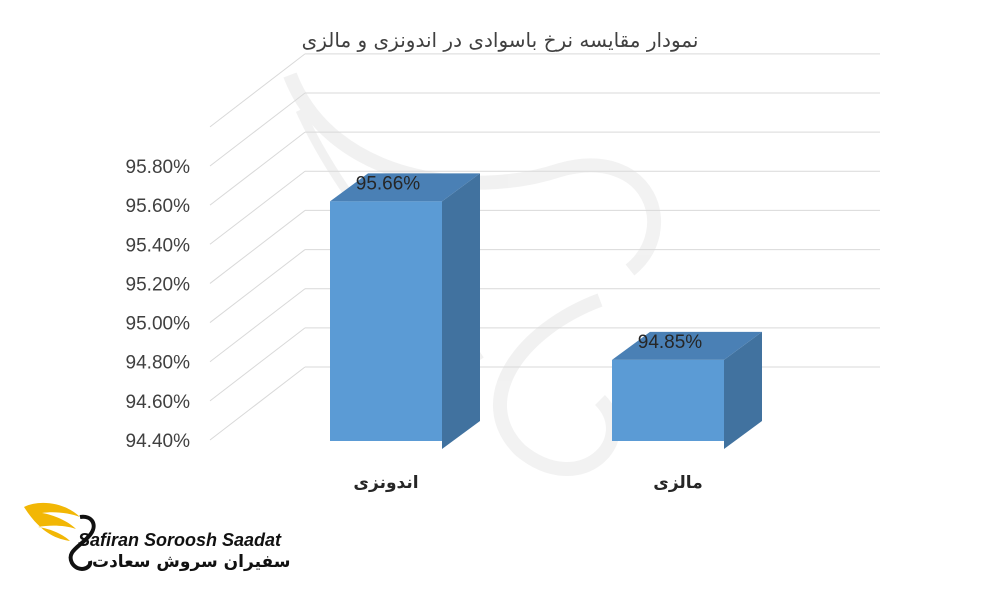  What do you see at coordinates (158, 284) in the screenshot?
I see `y-tick-label: 95.20%` at bounding box center [158, 284].